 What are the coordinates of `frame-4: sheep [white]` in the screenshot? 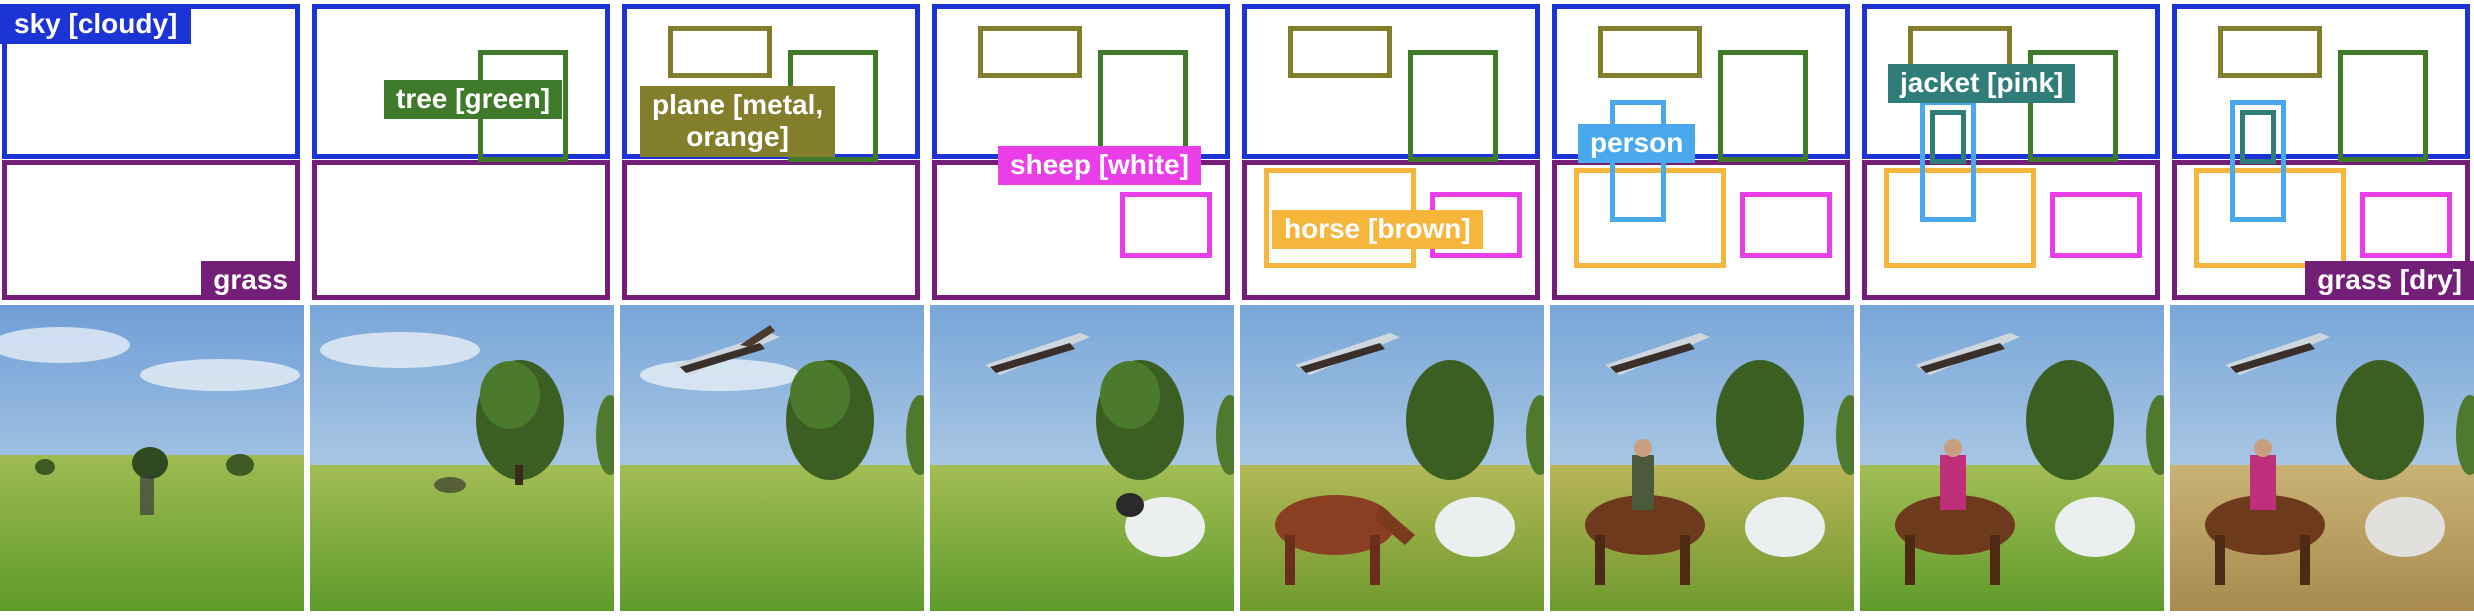 It's located at (1082, 308).